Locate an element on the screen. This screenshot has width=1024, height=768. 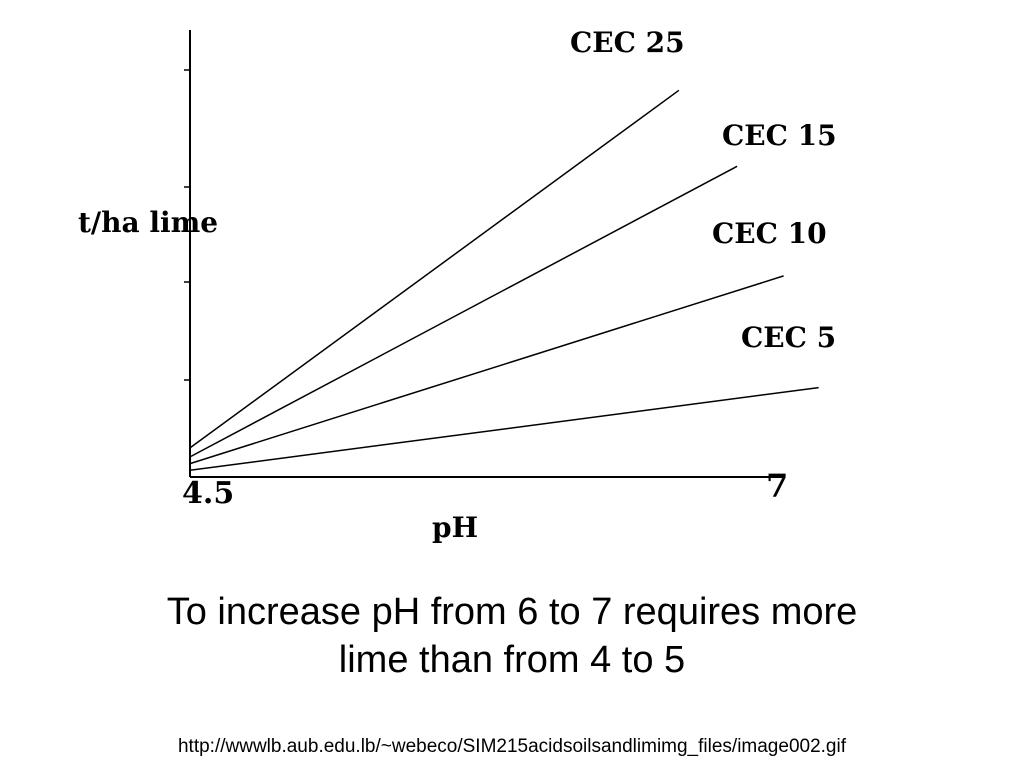
series-labels: CEC 25 CEC 15 CEC 10 CEC 5 is located at coordinates (703, 190).